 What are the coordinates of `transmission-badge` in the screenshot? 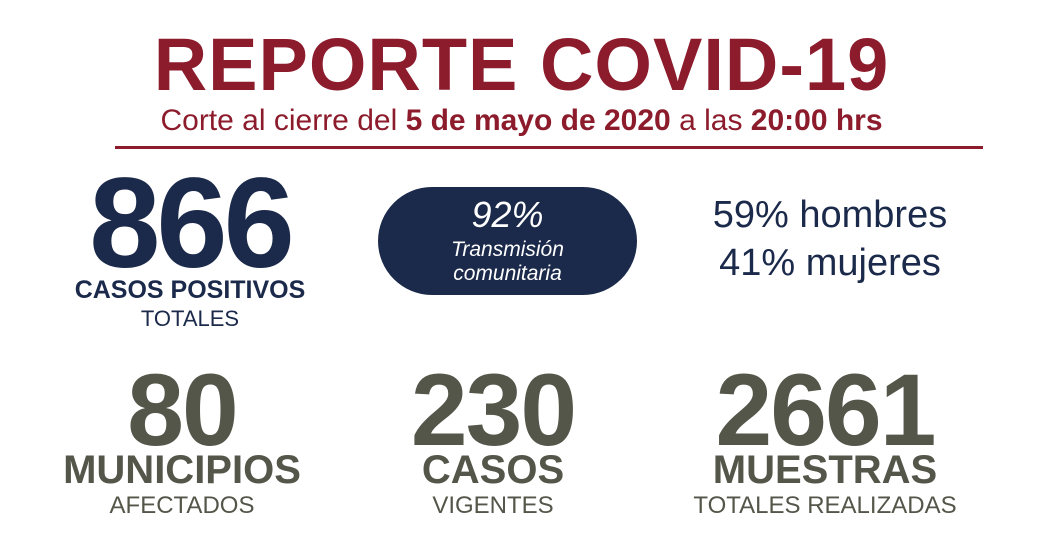 It's located at (507, 241).